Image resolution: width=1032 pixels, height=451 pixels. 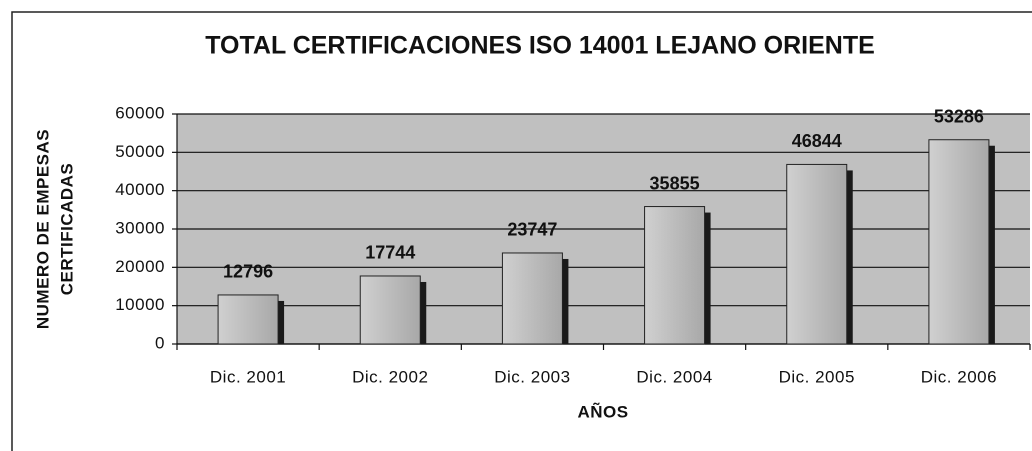 What do you see at coordinates (140, 112) in the screenshot?
I see `y-tick-label: 60000` at bounding box center [140, 112].